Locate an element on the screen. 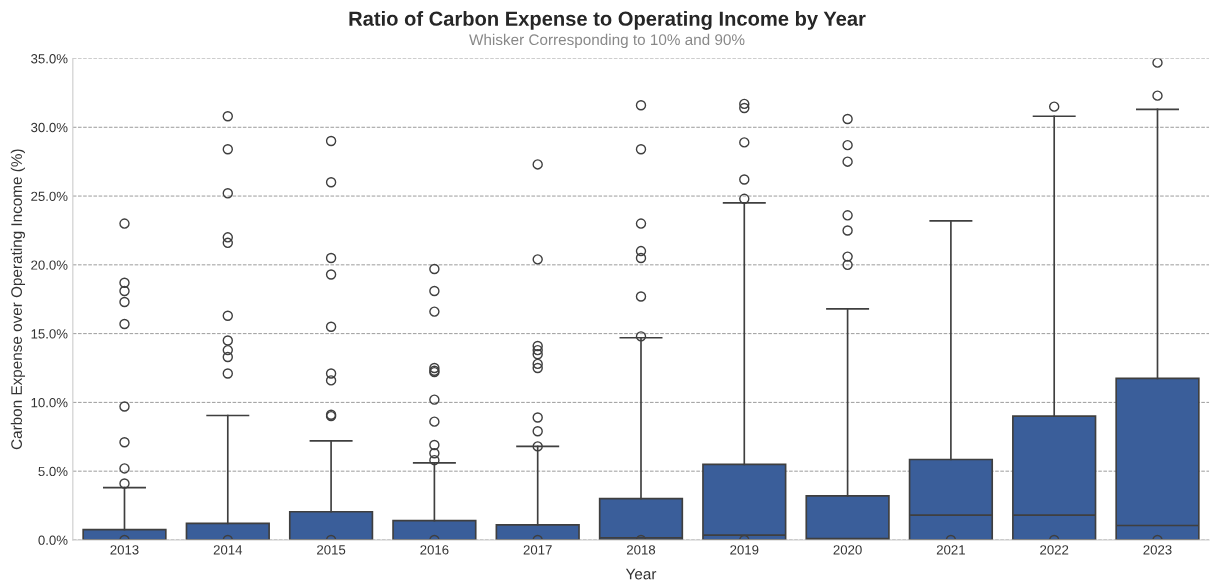 Image resolution: width=1214 pixels, height=585 pixels. x-tick-label: 2014 is located at coordinates (228, 550).